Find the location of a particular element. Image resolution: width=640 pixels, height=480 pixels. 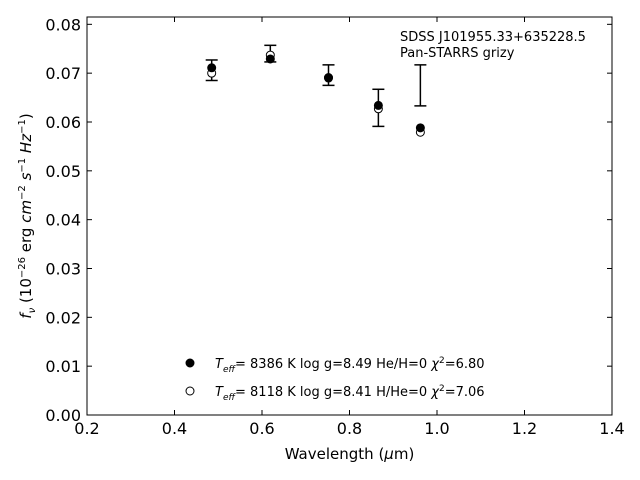

y-tick-label: 0.06 is located at coordinates (63, 122).